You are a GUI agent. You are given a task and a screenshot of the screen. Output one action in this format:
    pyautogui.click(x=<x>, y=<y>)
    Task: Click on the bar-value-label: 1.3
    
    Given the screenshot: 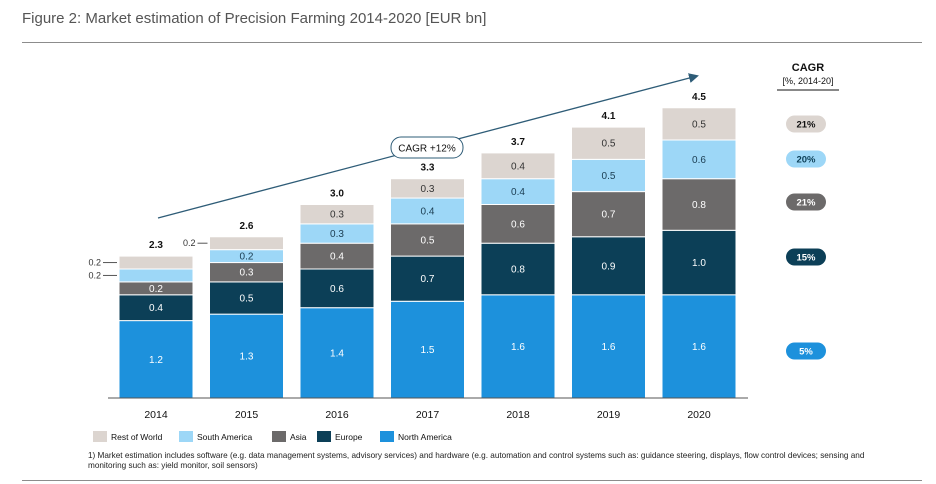 What is the action you would take?
    pyautogui.click(x=247, y=357)
    